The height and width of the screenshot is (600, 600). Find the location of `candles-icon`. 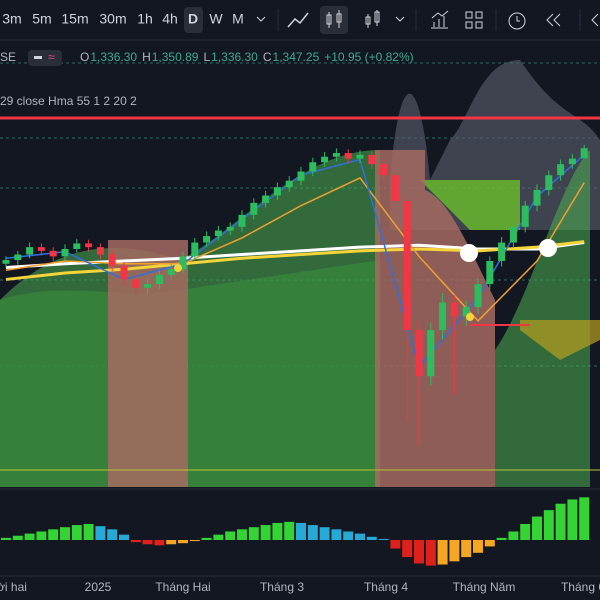

candles-icon is located at coordinates (334, 19).